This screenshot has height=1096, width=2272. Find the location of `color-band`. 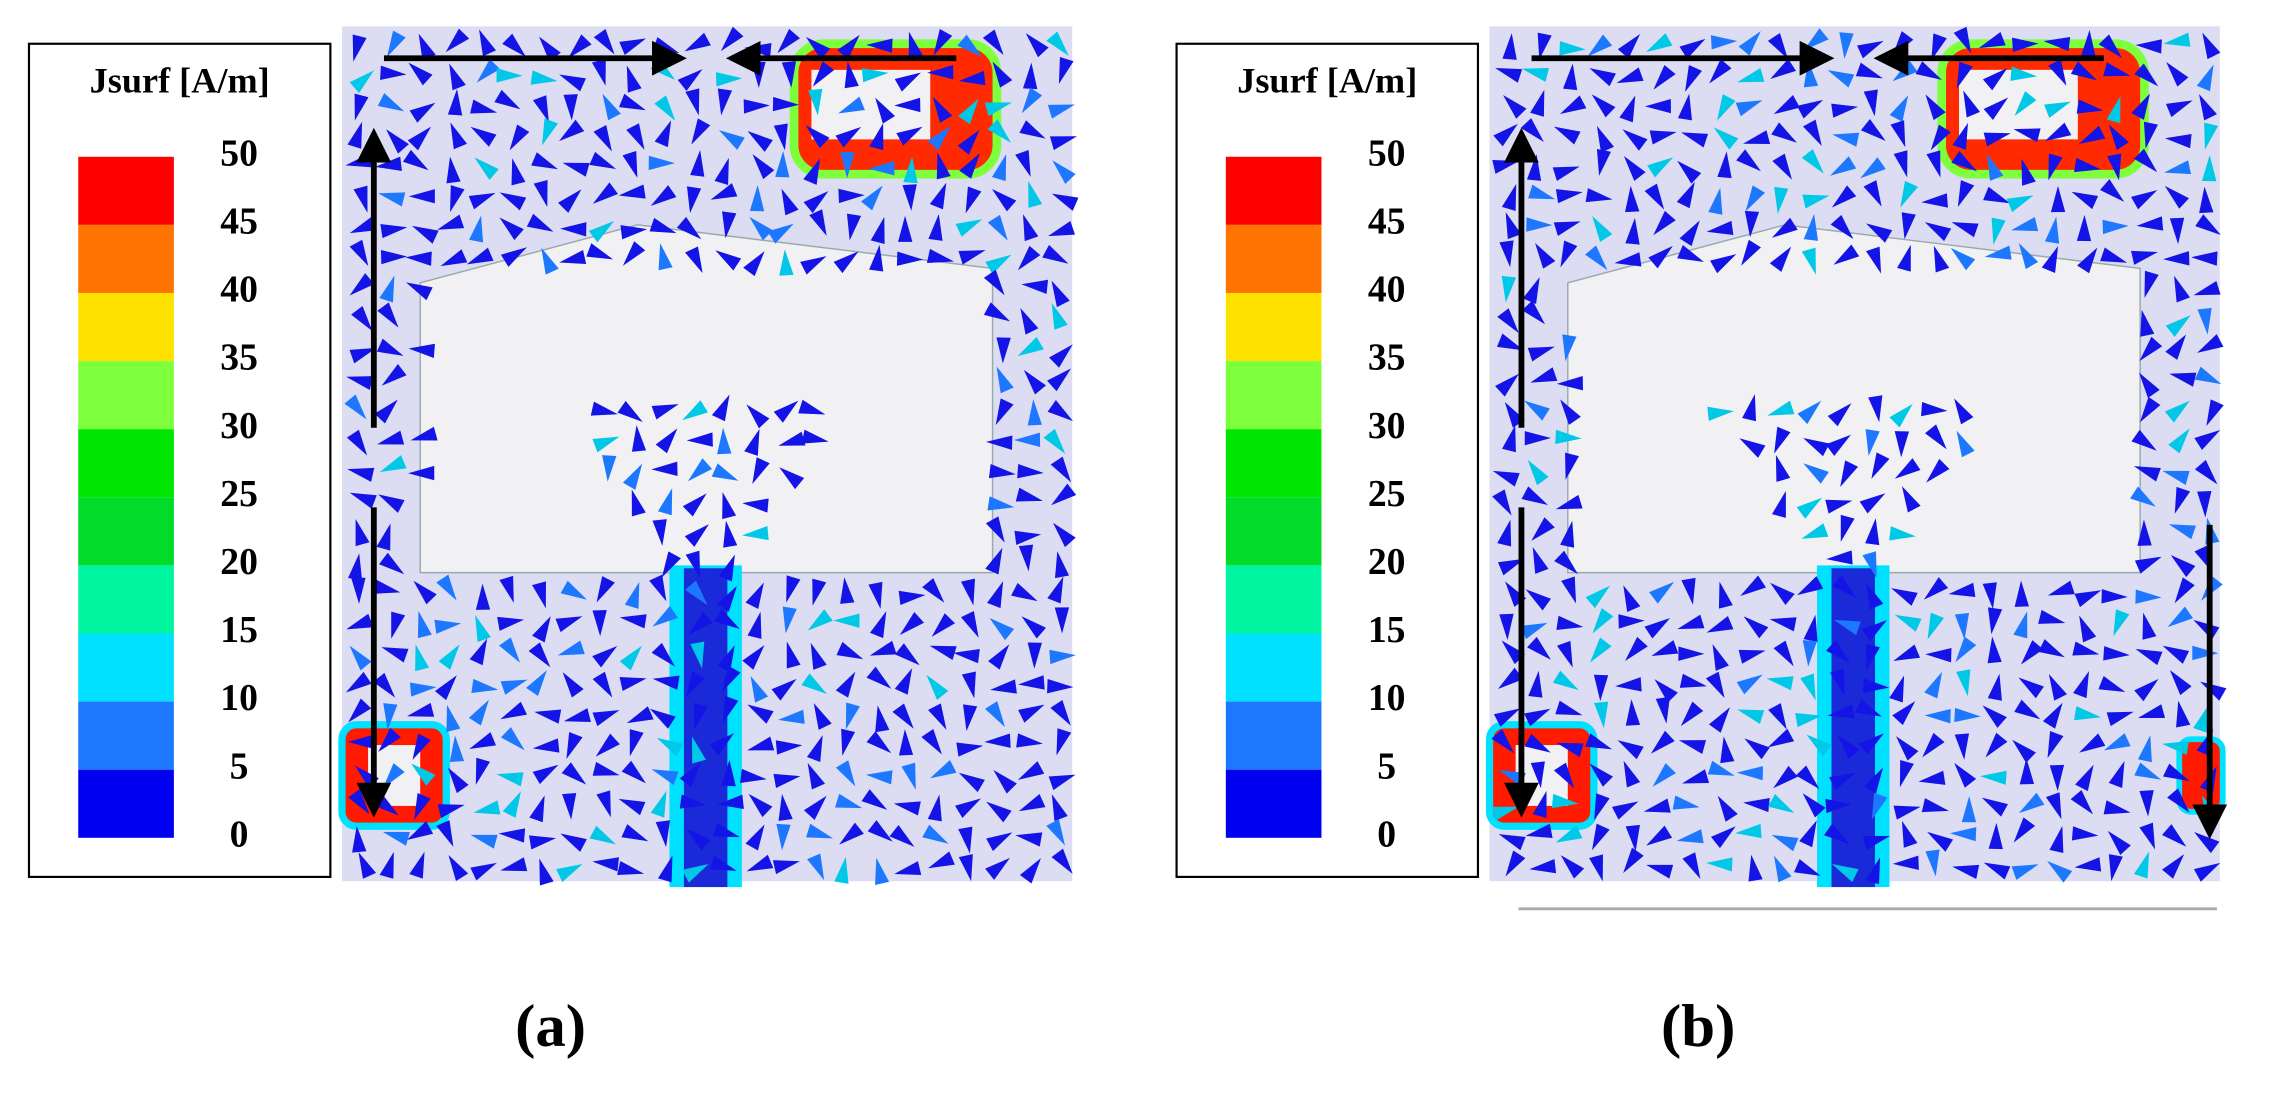

color-band is located at coordinates (126, 190).